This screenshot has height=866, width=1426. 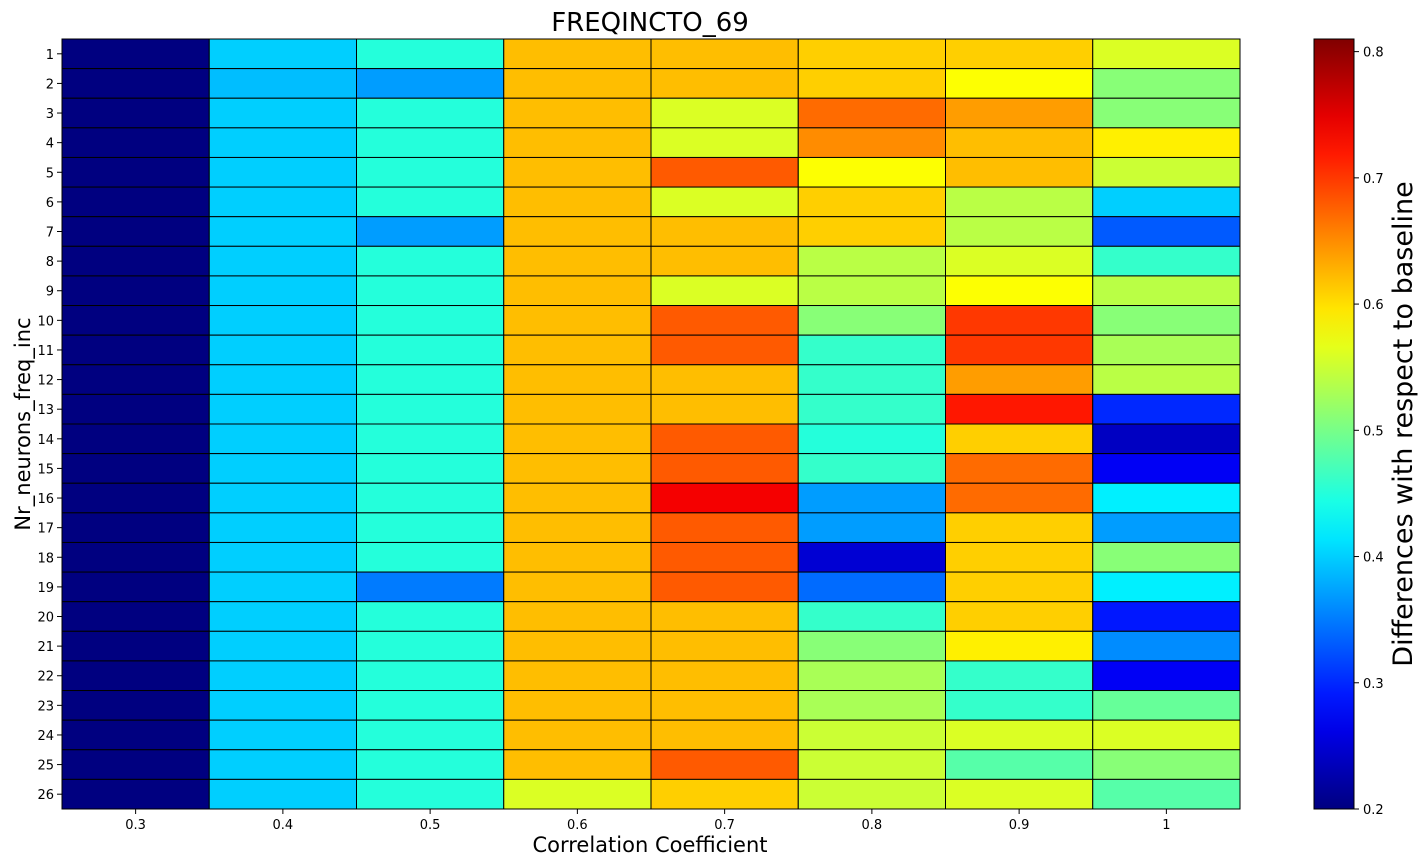 I want to click on x-tick-label: 0.3, so click(x=135, y=825).